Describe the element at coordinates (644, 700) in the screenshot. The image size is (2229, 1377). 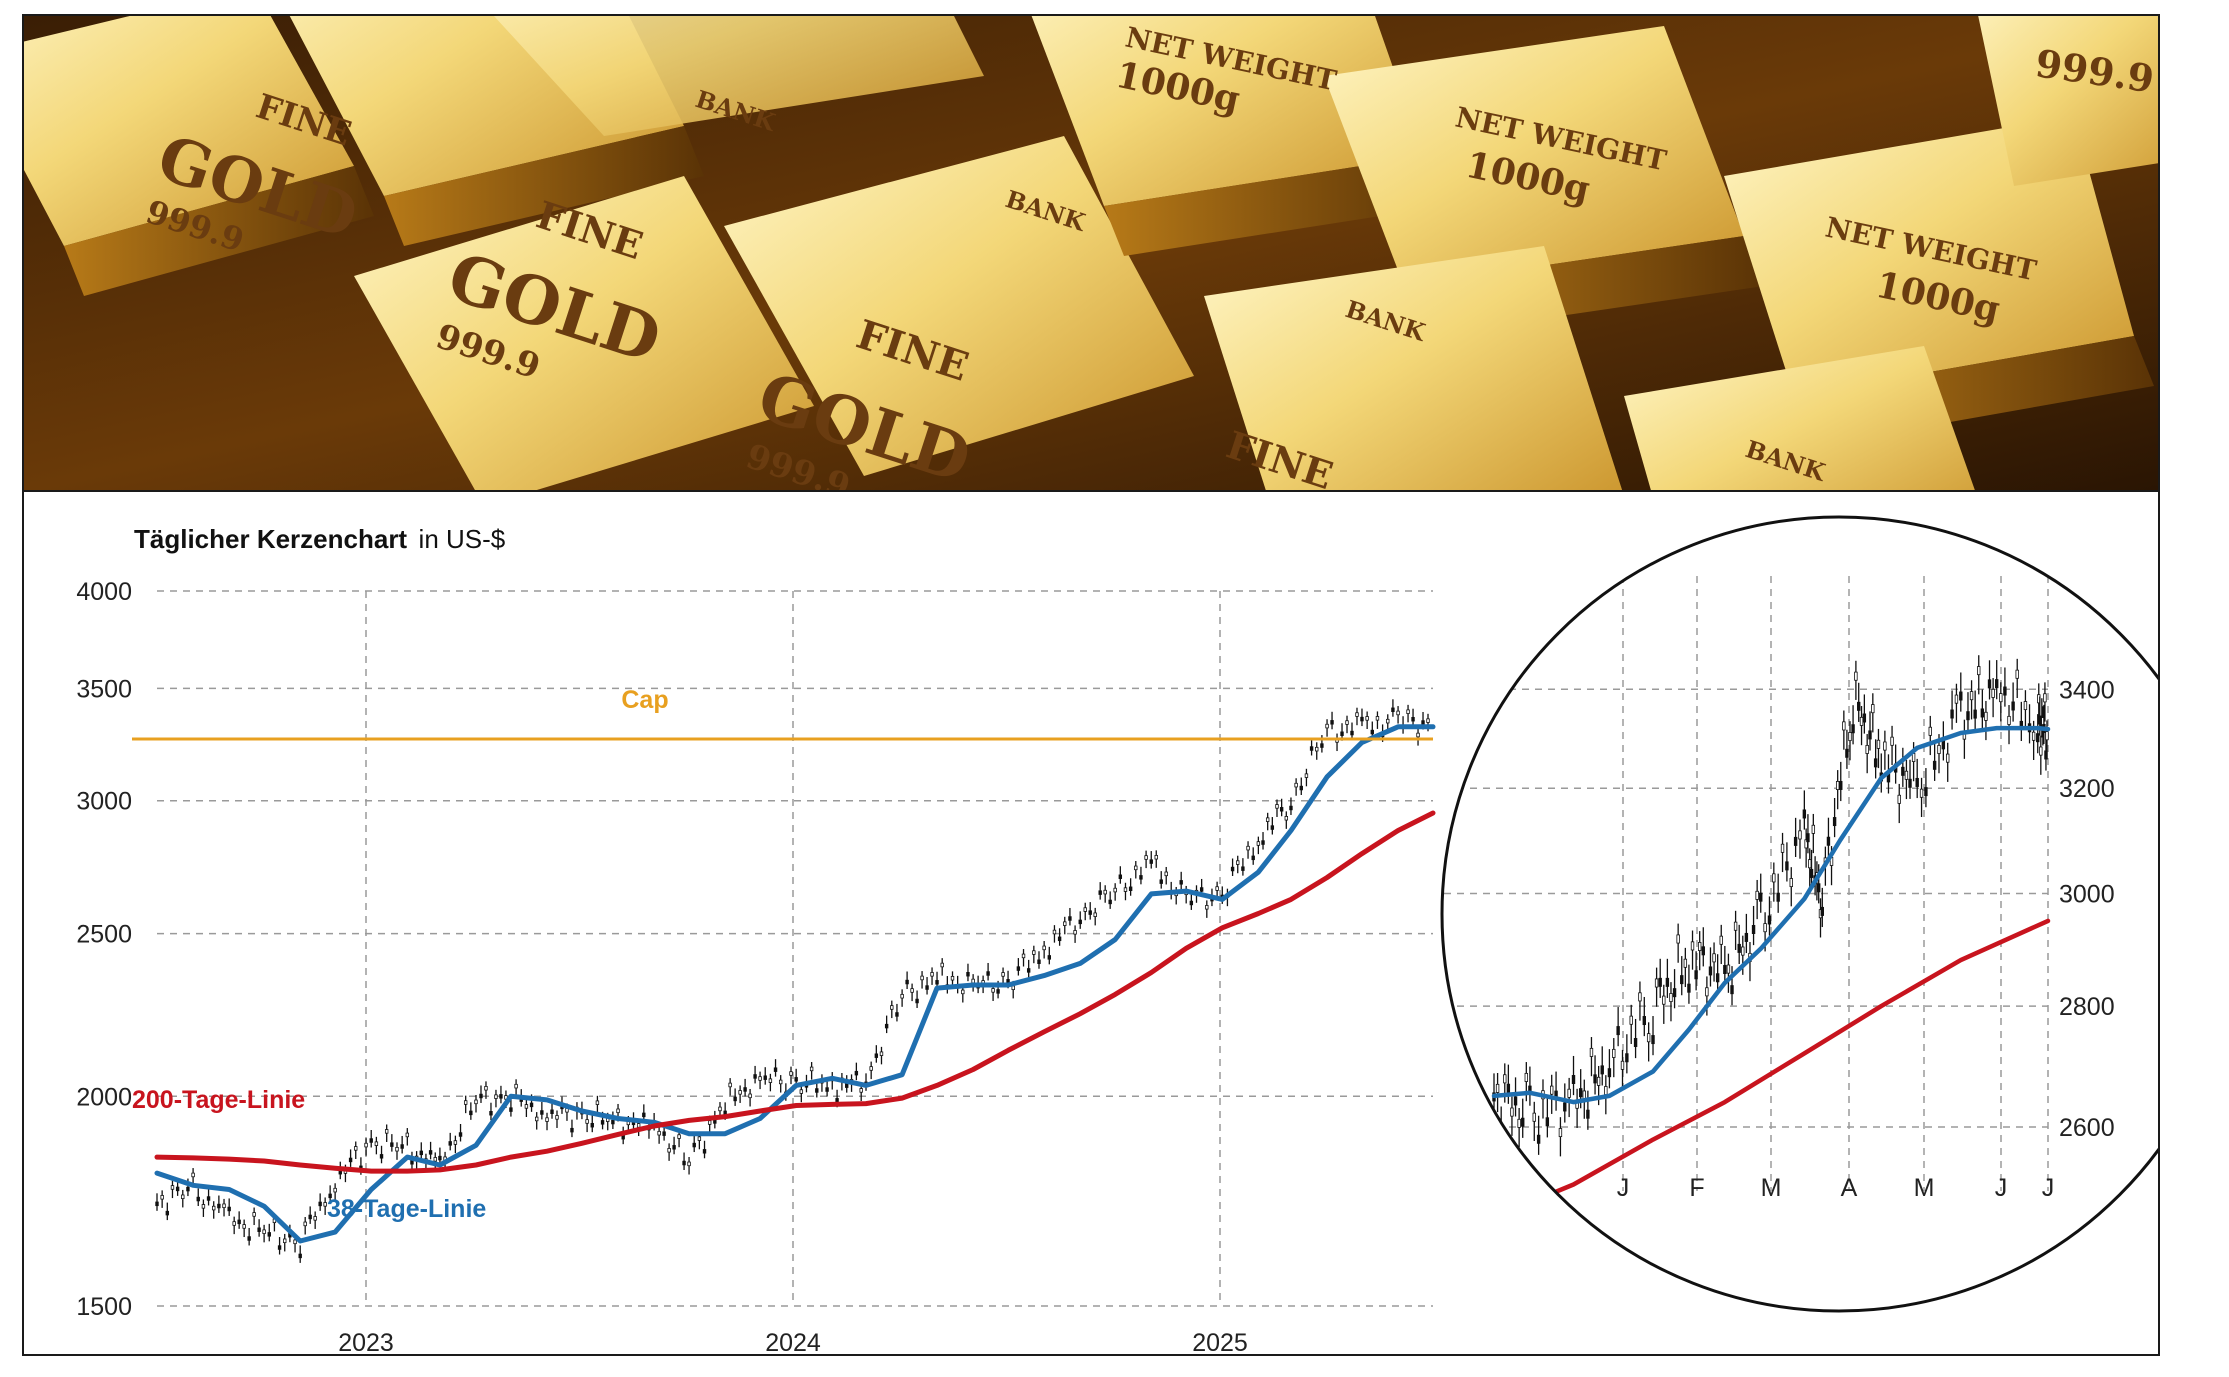
I see `cap-label: Cap` at that location.